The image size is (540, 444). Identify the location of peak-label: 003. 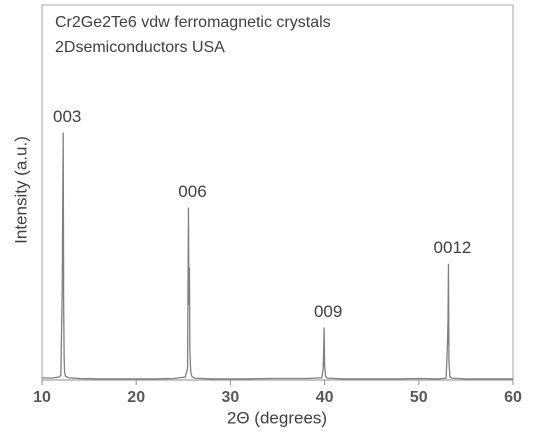
(67, 116).